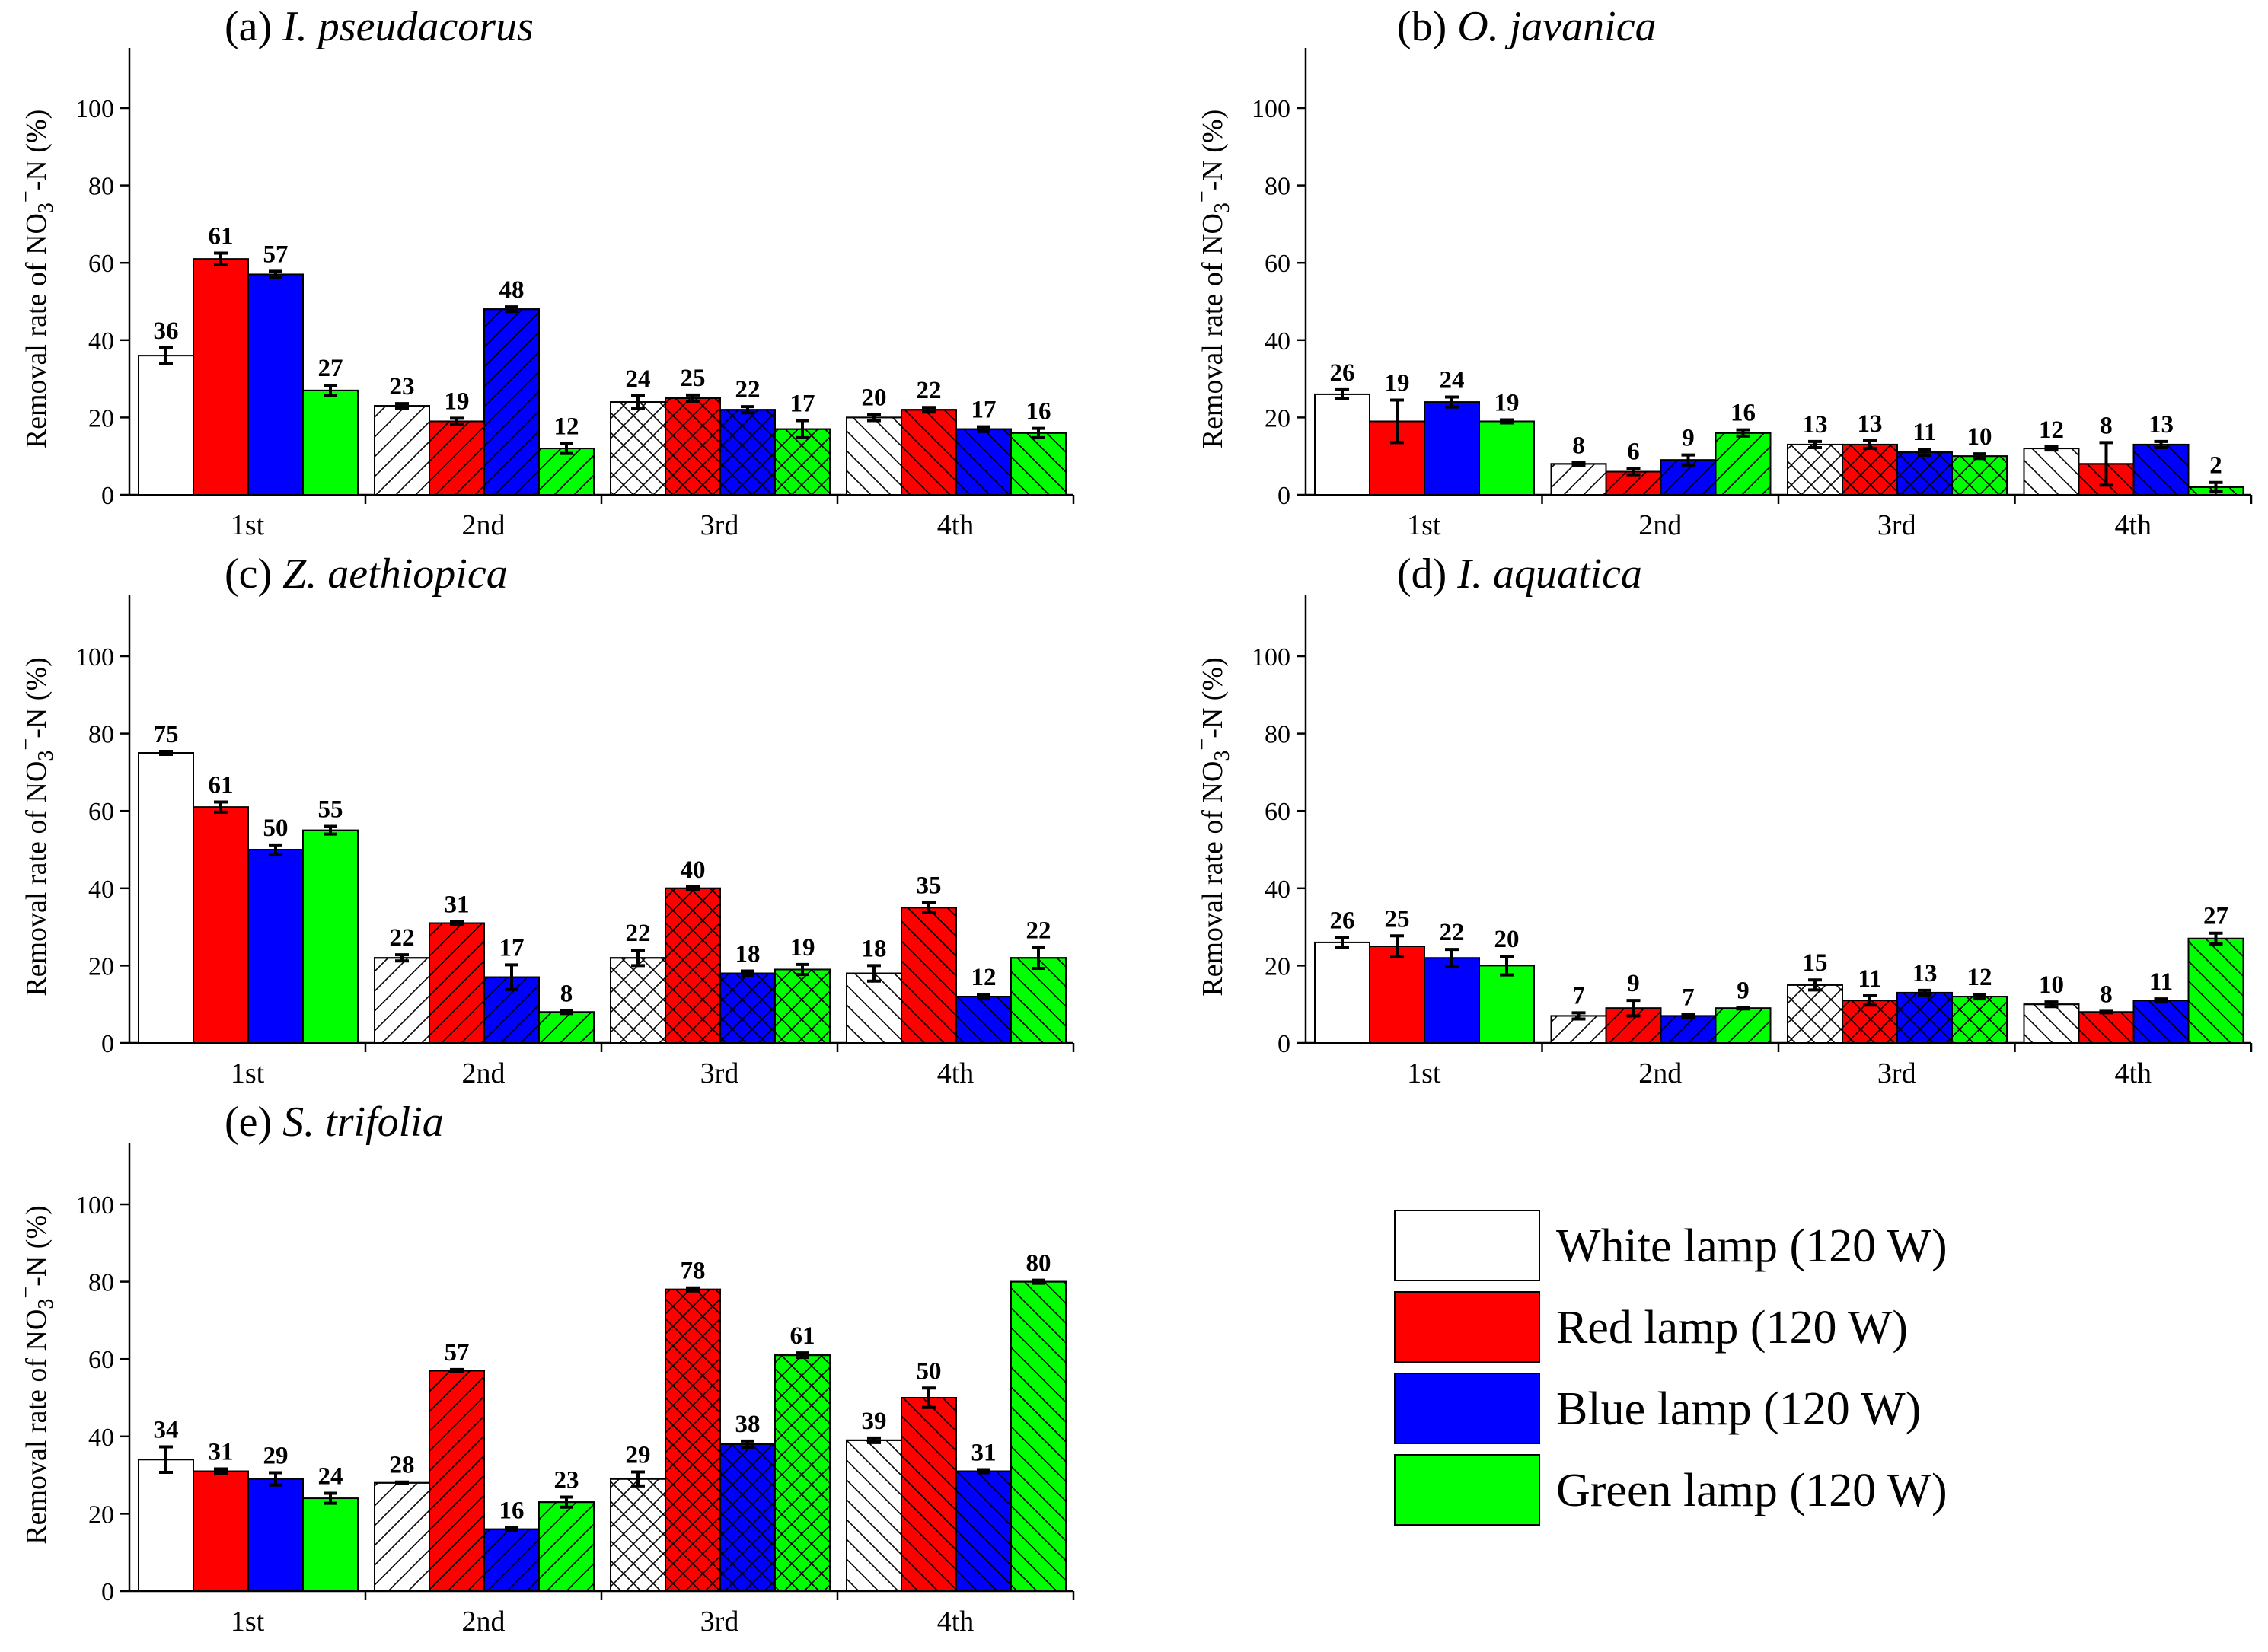  Describe the element at coordinates (408, 26) in the screenshot. I see `panel-title-species: I. pseudacorus` at that location.